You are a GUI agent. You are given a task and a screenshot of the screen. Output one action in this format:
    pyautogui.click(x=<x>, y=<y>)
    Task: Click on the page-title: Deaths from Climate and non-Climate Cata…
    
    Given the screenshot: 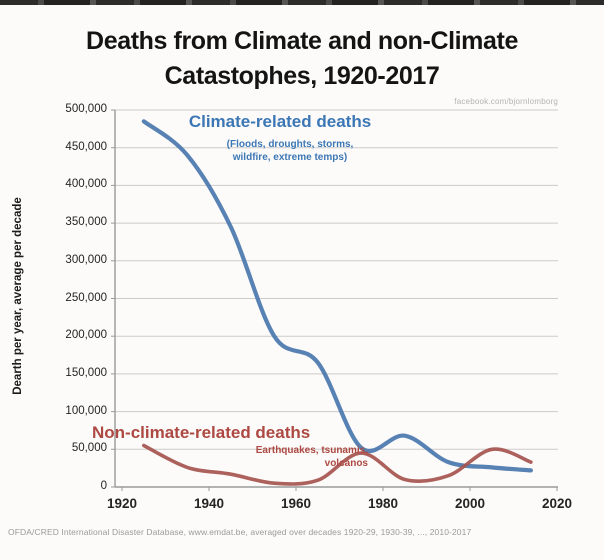 What is the action you would take?
    pyautogui.click(x=302, y=59)
    